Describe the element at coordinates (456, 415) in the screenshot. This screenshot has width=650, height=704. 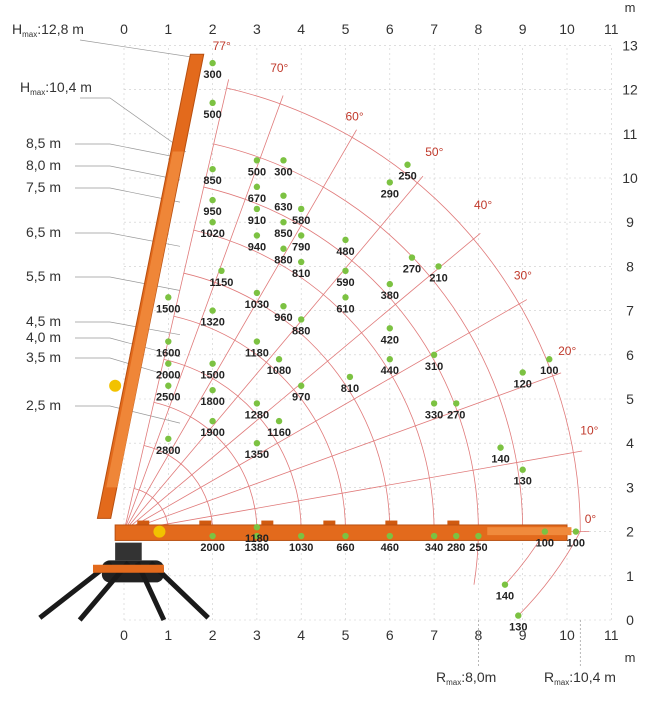
I see `capacity-label: 270` at that location.